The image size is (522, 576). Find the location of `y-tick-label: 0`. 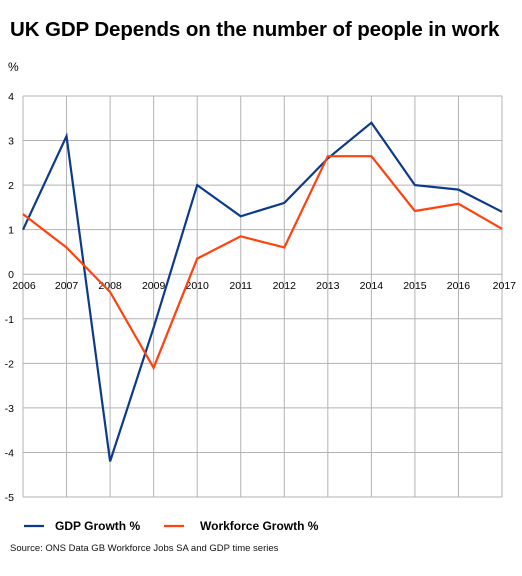

y-tick-label: 0 is located at coordinates (11, 275).